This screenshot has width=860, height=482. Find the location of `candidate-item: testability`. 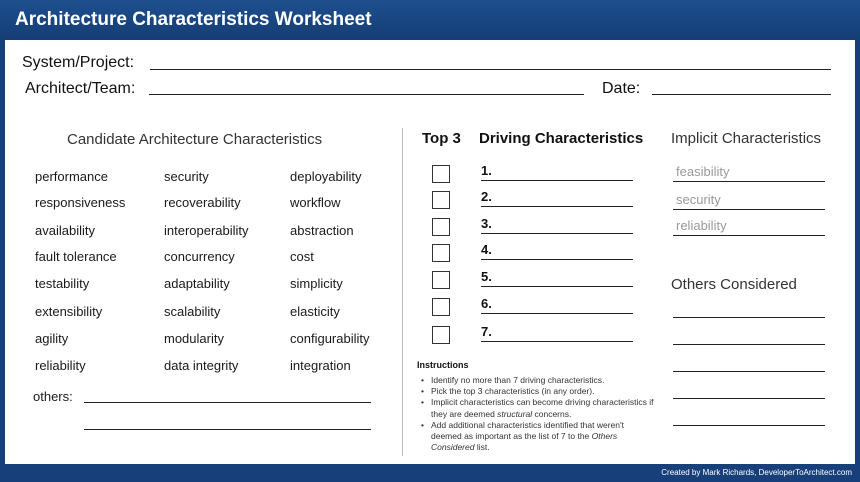

candidate-item: testability is located at coordinates (62, 283).